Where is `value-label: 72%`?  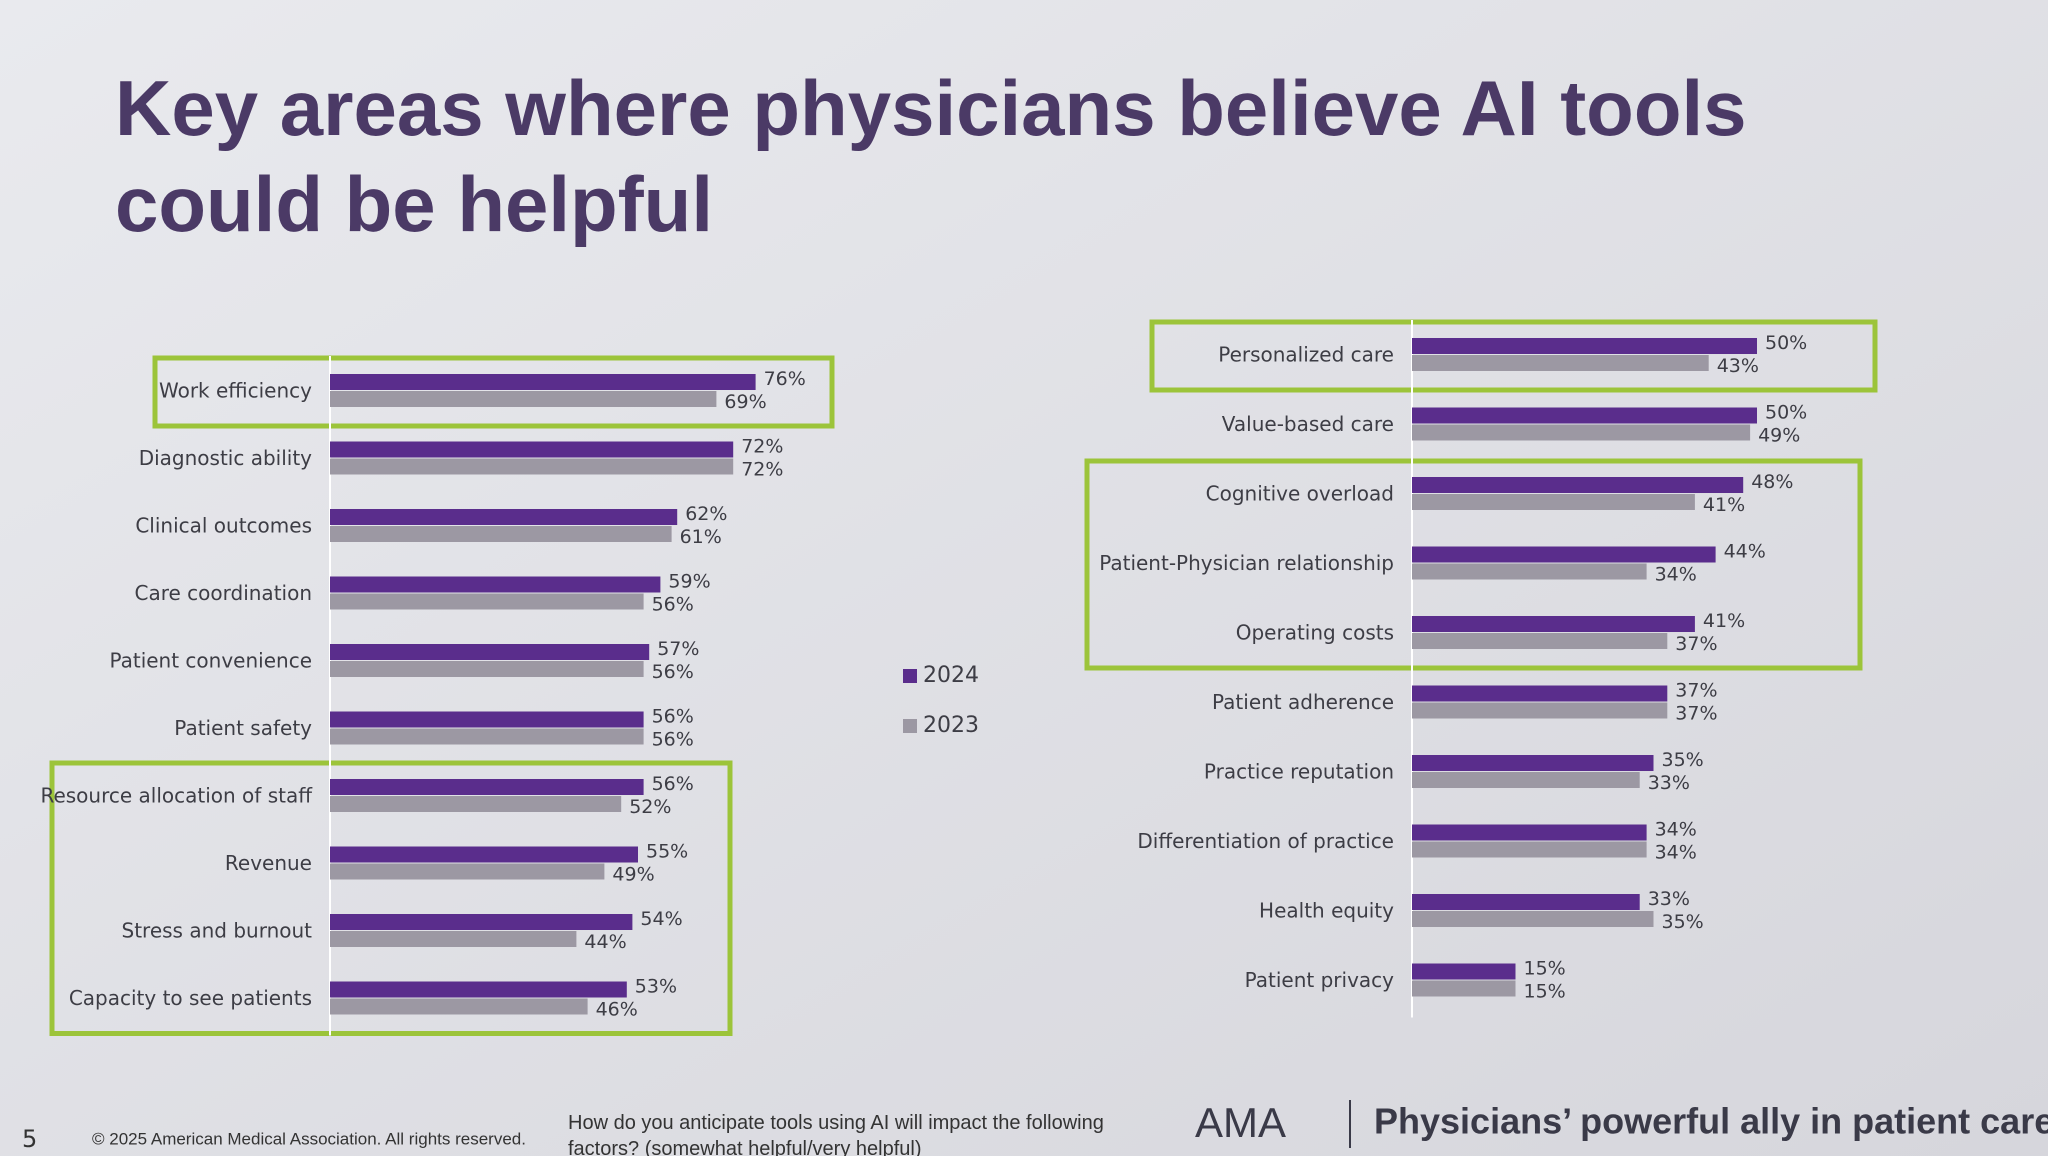 value-label: 72% is located at coordinates (762, 470).